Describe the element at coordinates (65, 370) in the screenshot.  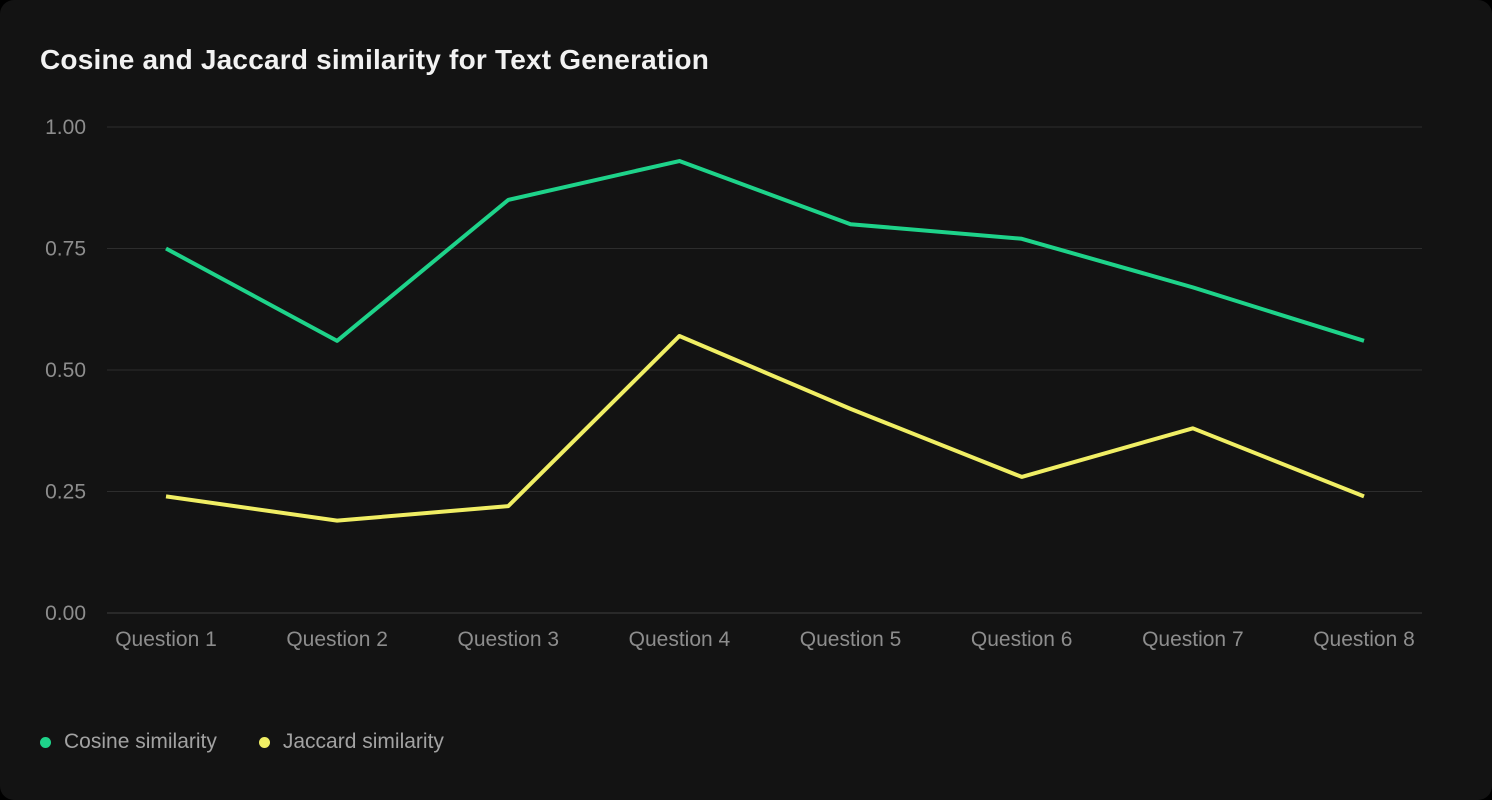
I see `y-tick-label: 0.50` at that location.